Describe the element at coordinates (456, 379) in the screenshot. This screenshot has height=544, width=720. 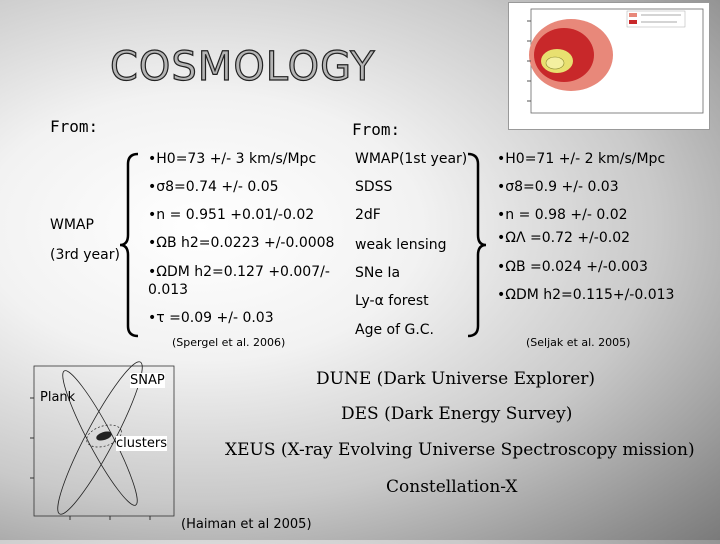
I see `mission-dune: DUNE (Dark Universe Explorer)` at that location.